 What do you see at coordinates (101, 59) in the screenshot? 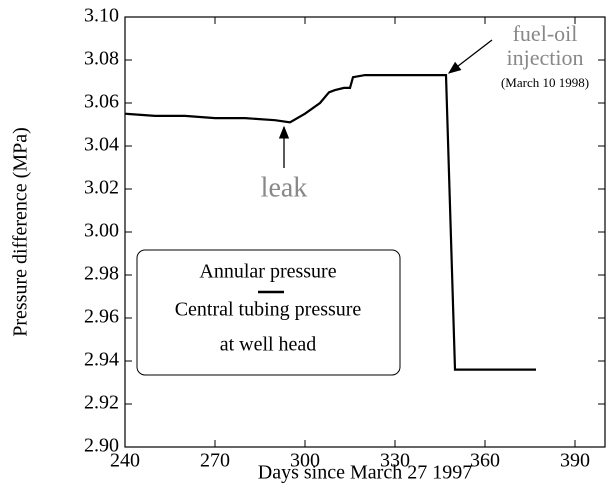
I see `y-tick-label: 3.08` at bounding box center [101, 59].